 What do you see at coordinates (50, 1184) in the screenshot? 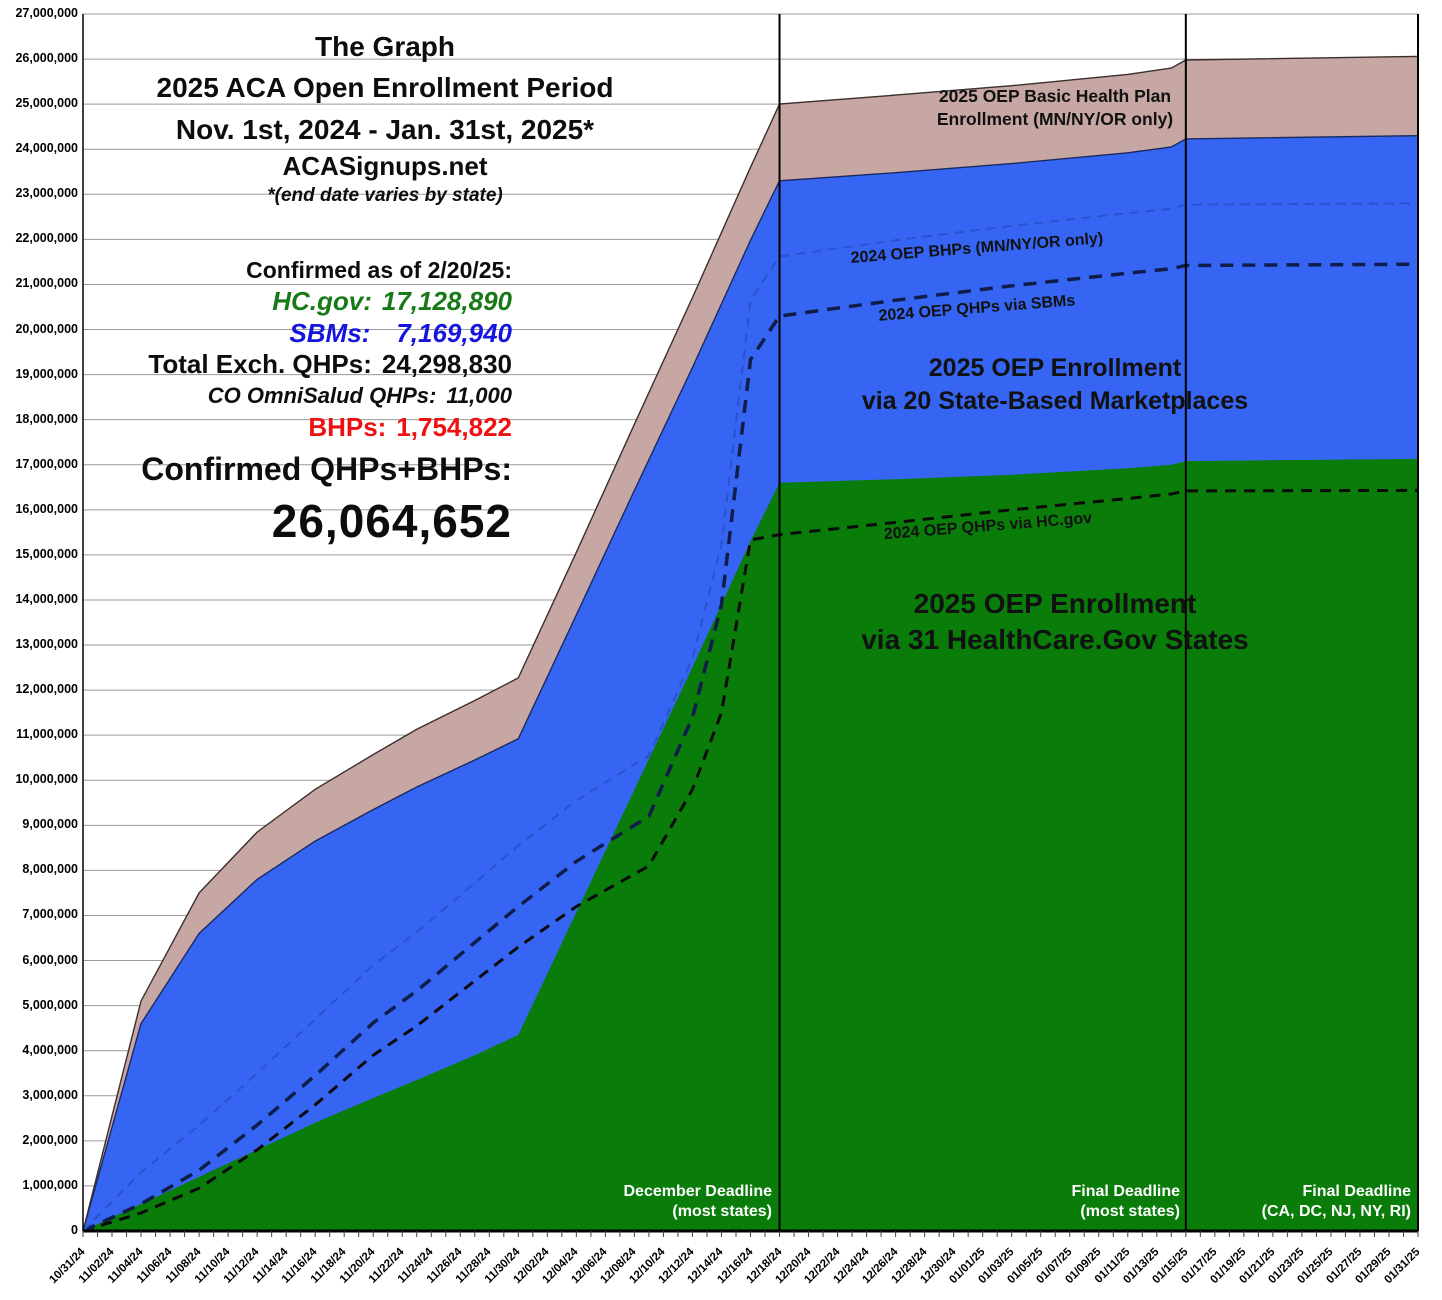
I see `y-axis-label: 1,000,000` at bounding box center [50, 1184].